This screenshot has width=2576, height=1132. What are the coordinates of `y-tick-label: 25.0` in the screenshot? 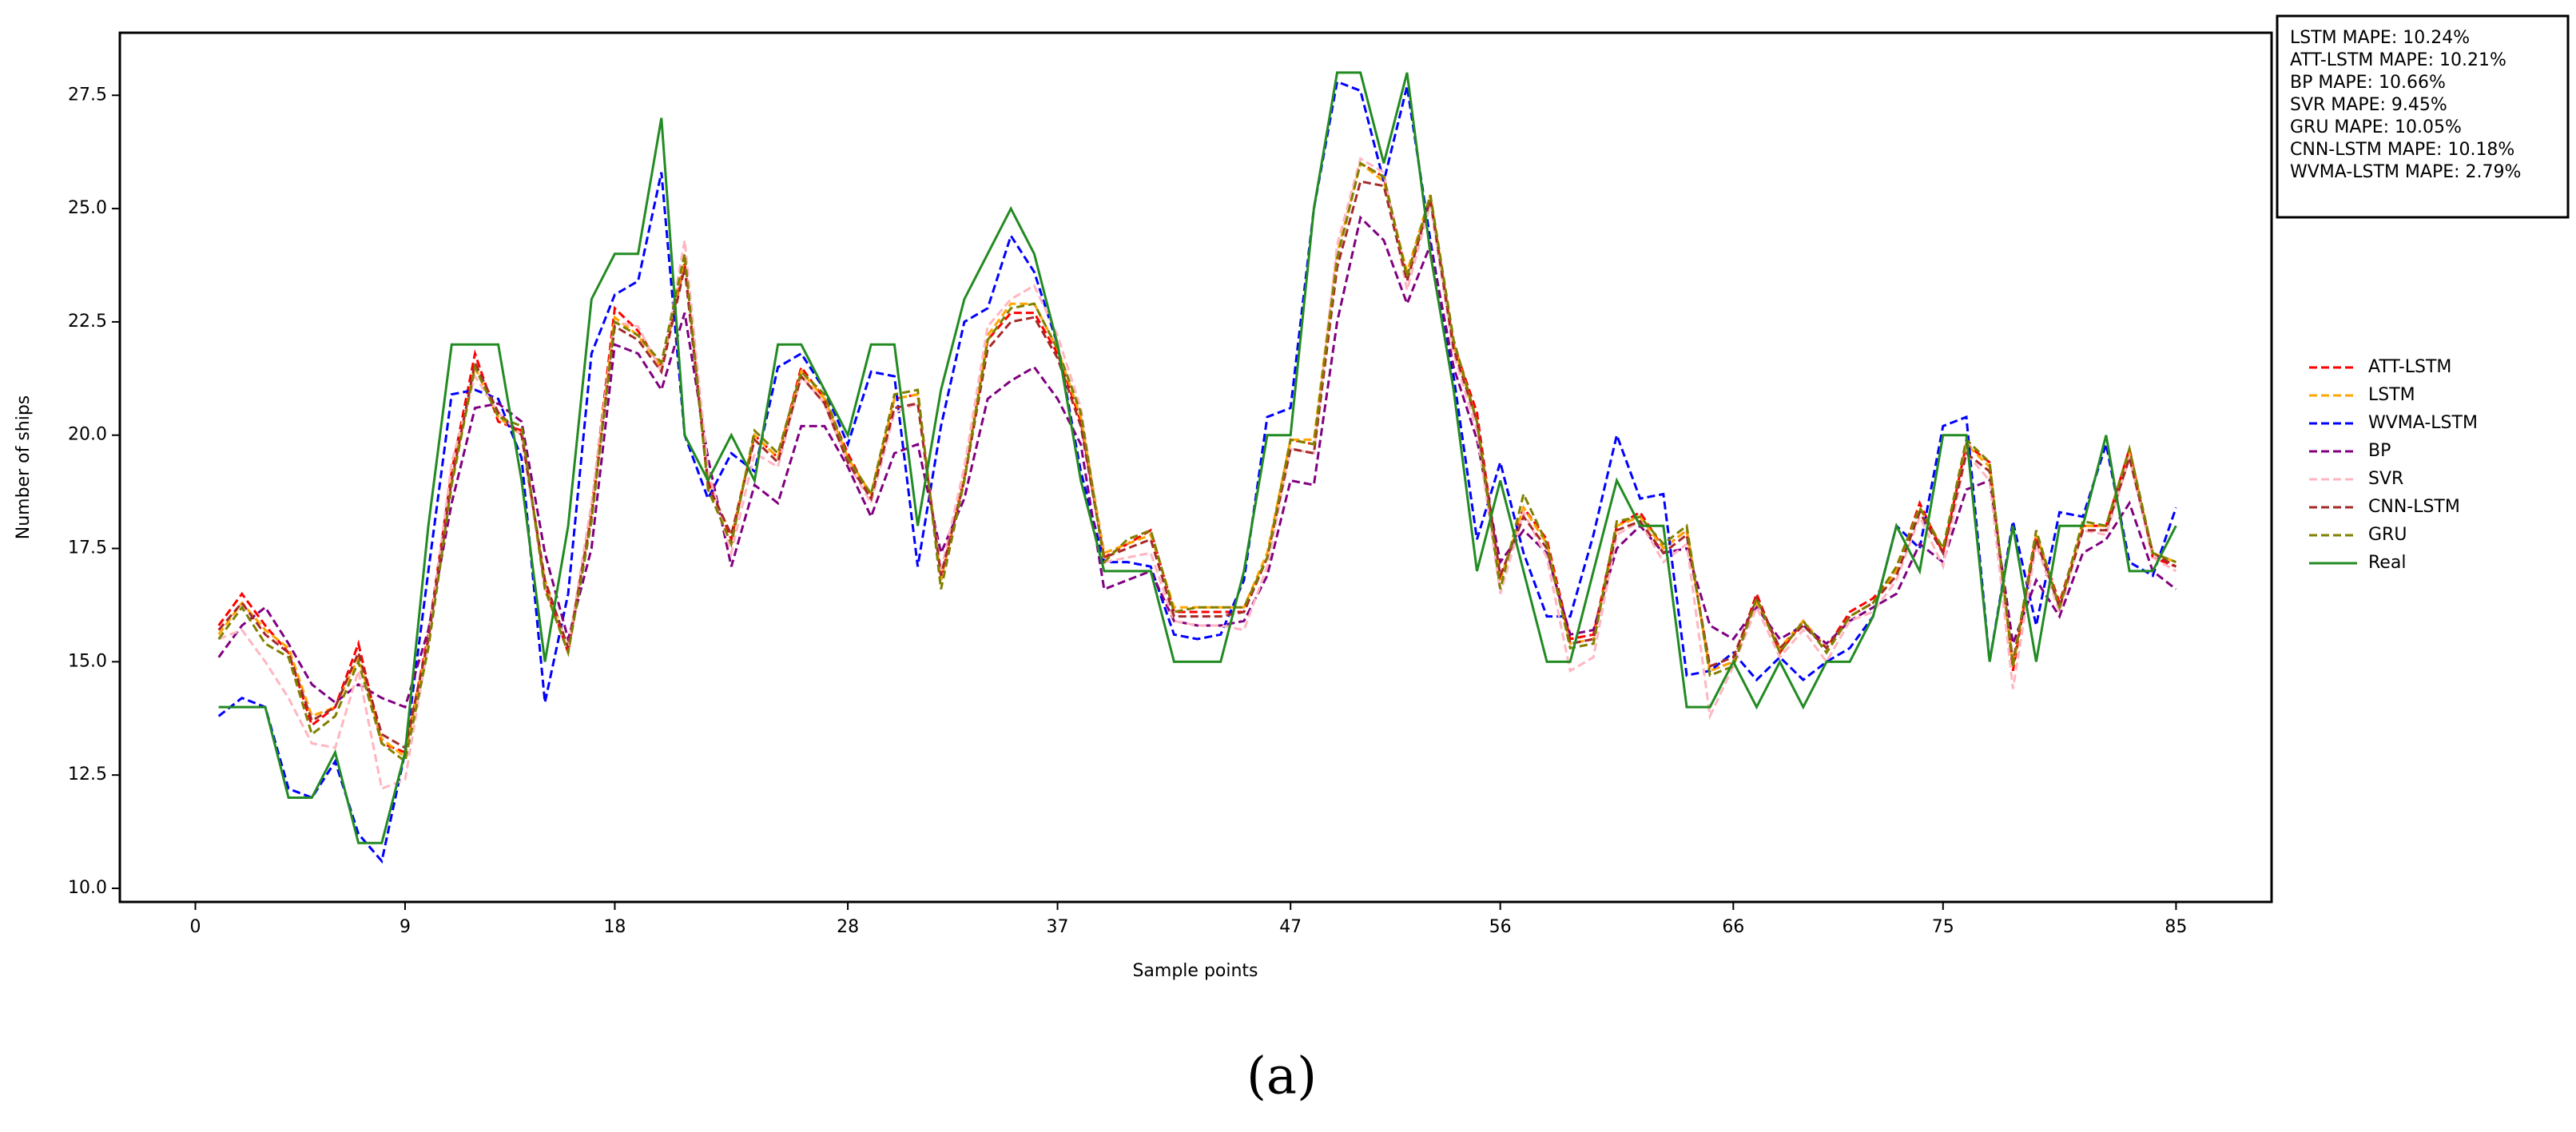 It's located at (87, 208).